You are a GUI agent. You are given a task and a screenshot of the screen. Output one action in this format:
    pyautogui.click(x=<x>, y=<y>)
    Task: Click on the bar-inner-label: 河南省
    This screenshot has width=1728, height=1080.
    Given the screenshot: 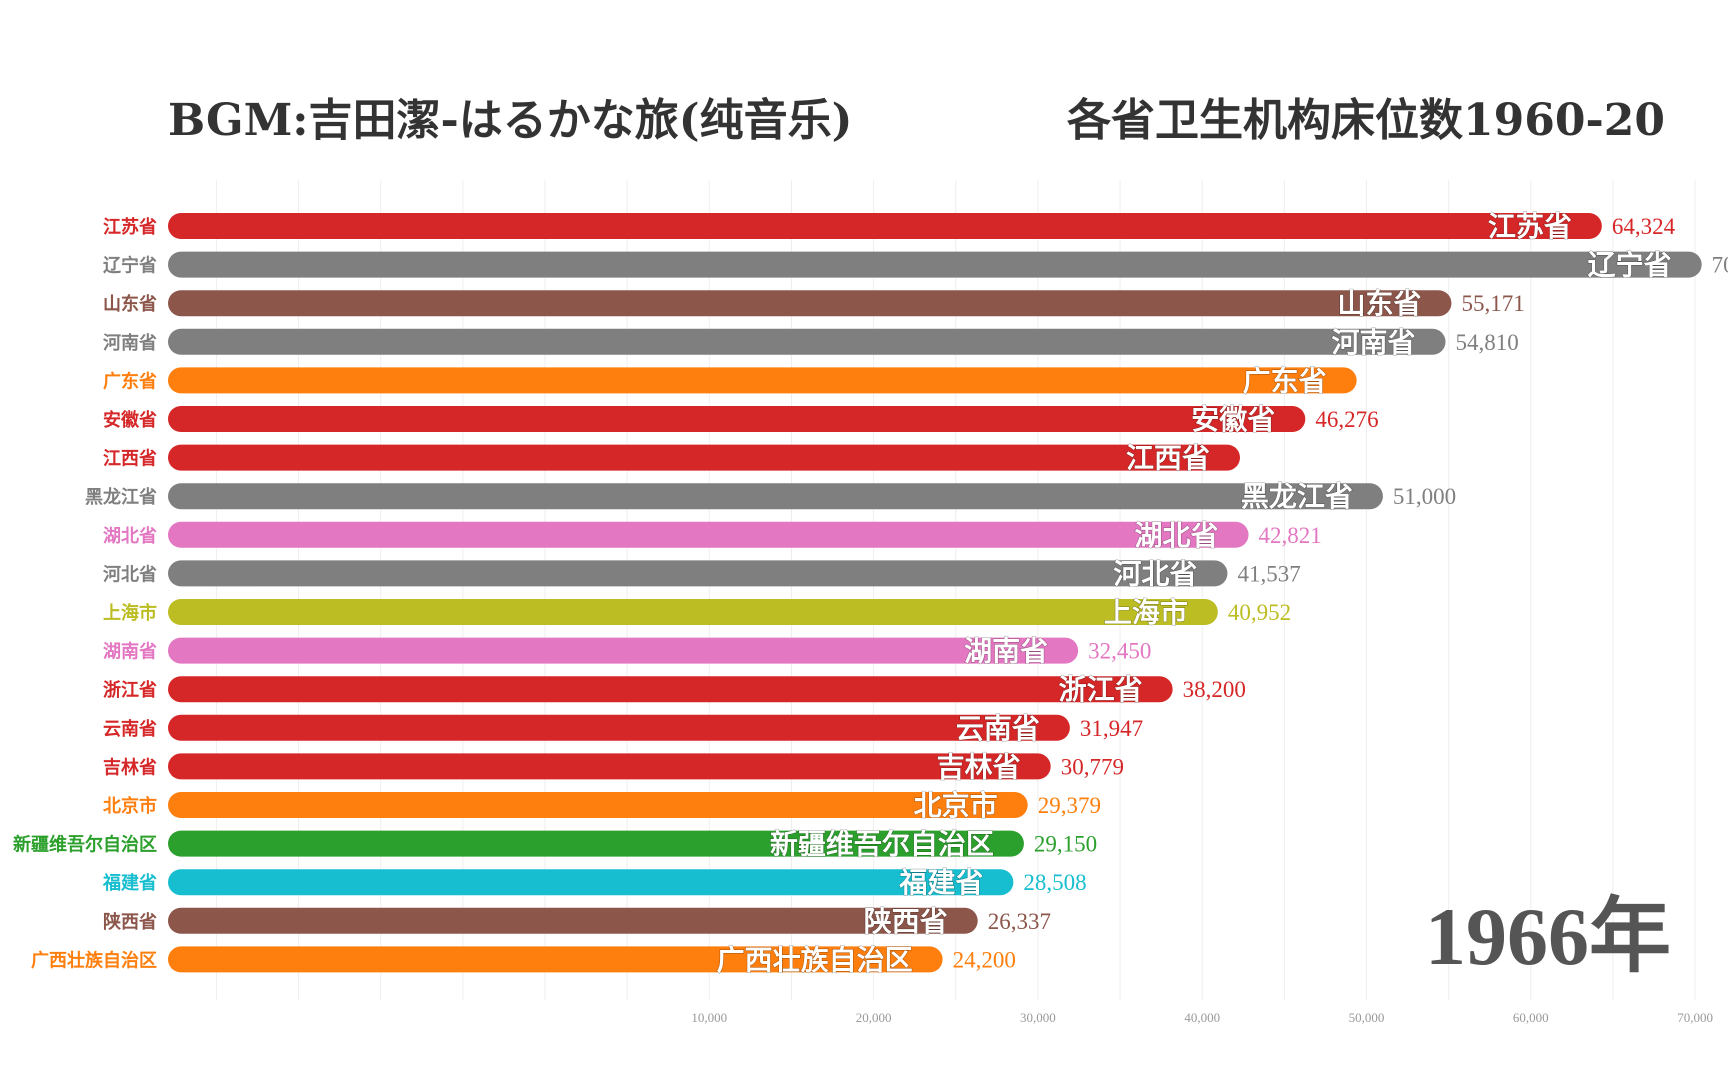 What is the action you would take?
    pyautogui.click(x=1374, y=342)
    